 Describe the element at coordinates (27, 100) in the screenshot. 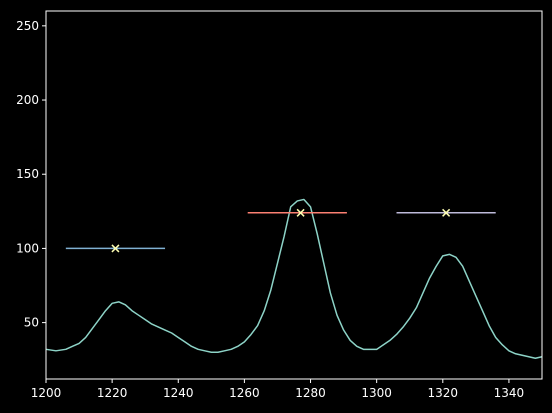

I see `y-tick-label: 200` at that location.